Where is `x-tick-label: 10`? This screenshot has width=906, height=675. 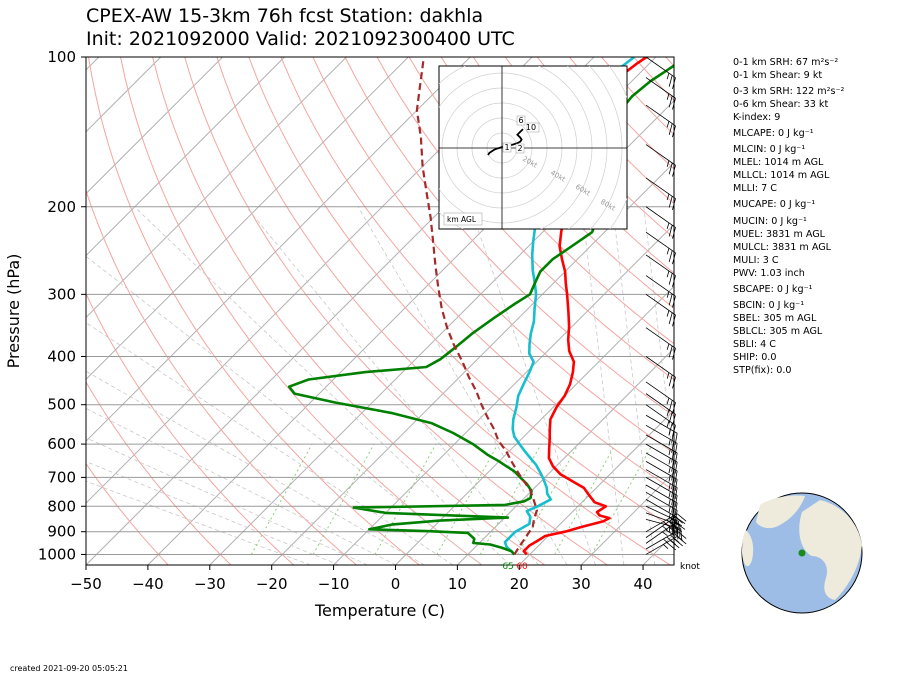 x-tick-label: 10 is located at coordinates (457, 584).